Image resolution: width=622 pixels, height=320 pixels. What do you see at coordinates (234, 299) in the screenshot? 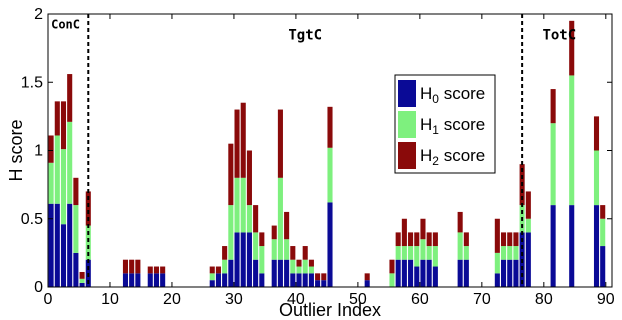
I see `x-tick-label: 30` at bounding box center [234, 299].